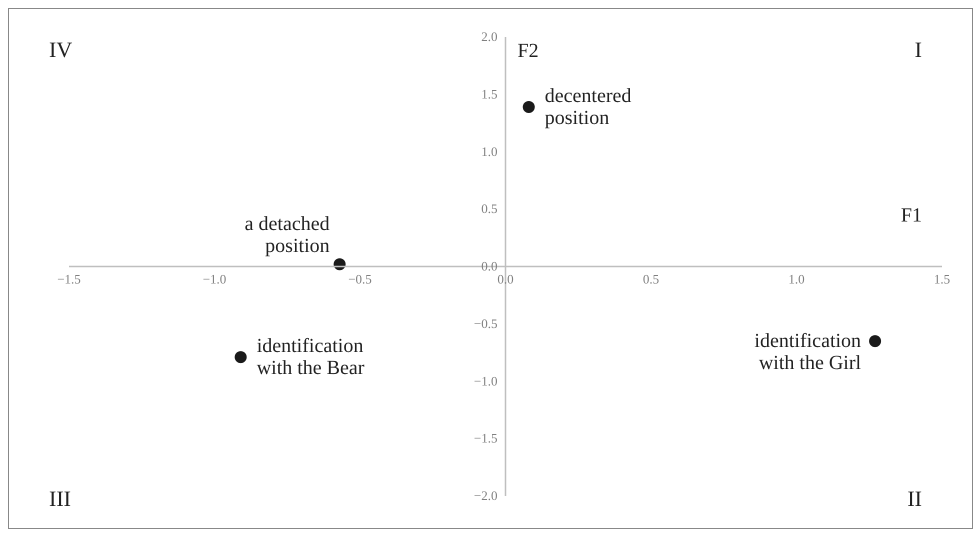 The height and width of the screenshot is (535, 979). Describe the element at coordinates (528, 51) in the screenshot. I see `y-axis-title: F2` at that location.